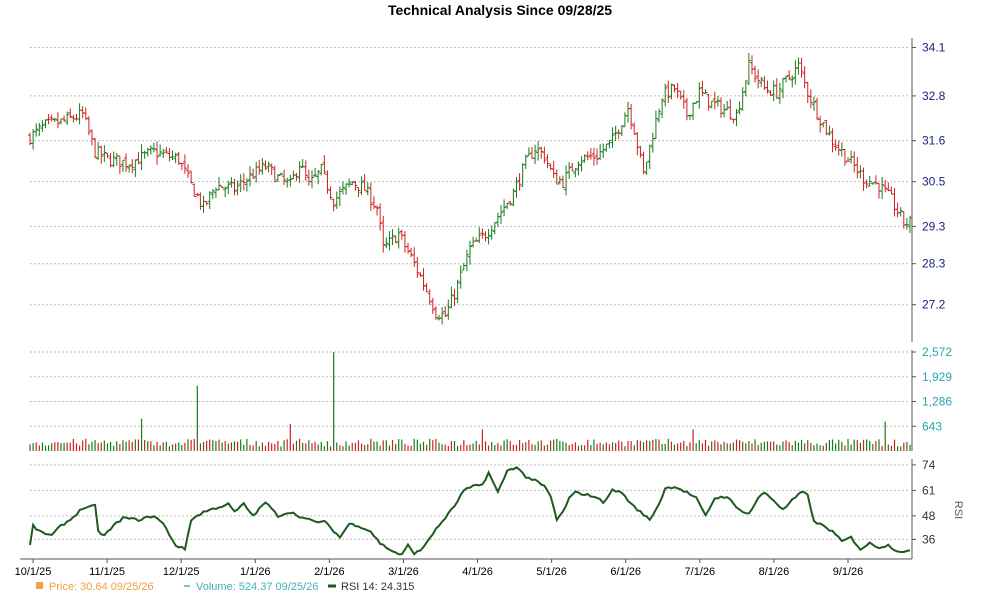 This screenshot has width=1000, height=600. What do you see at coordinates (625, 572) in the screenshot?
I see `x-tick-label: 6/1/26` at bounding box center [625, 572].